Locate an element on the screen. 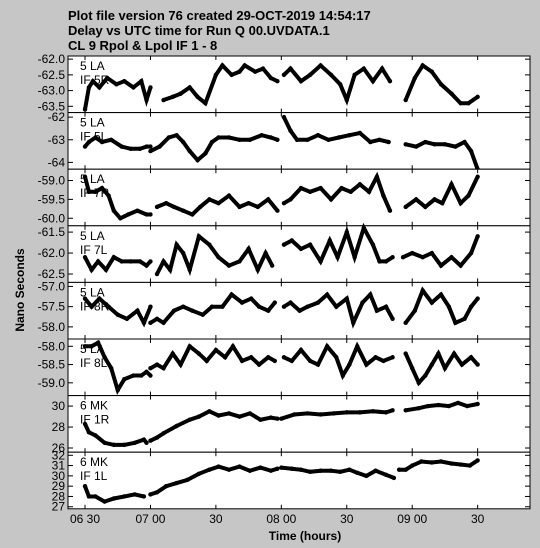 The height and width of the screenshot is (548, 540). y-tick-label: -64 is located at coordinates (57, 162).